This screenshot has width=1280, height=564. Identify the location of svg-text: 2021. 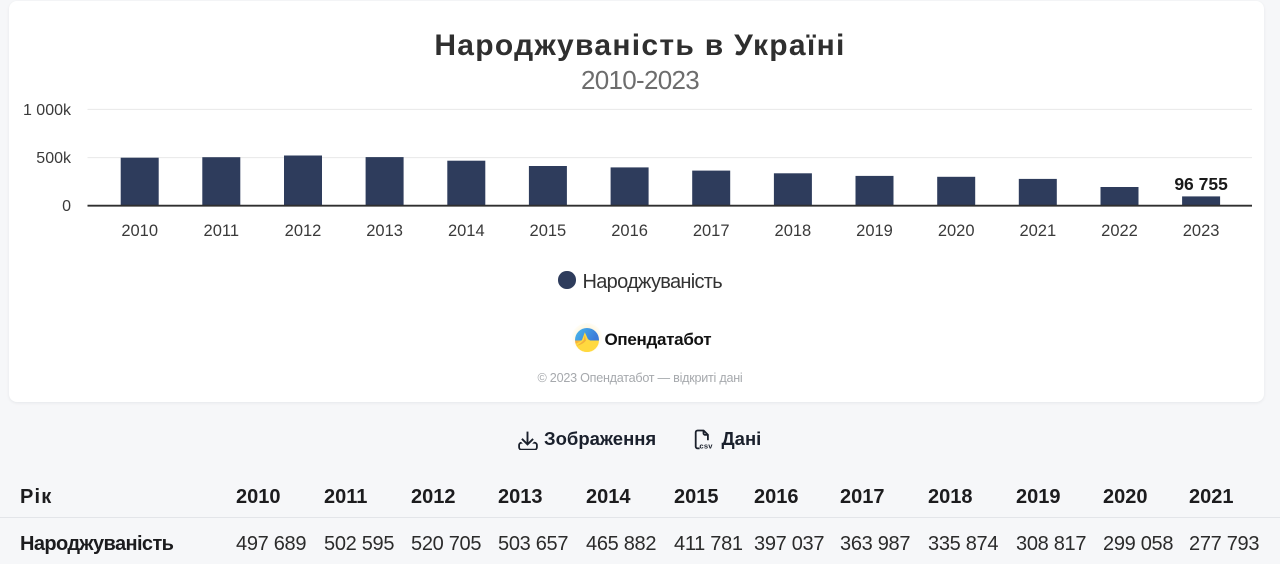
(1037, 231).